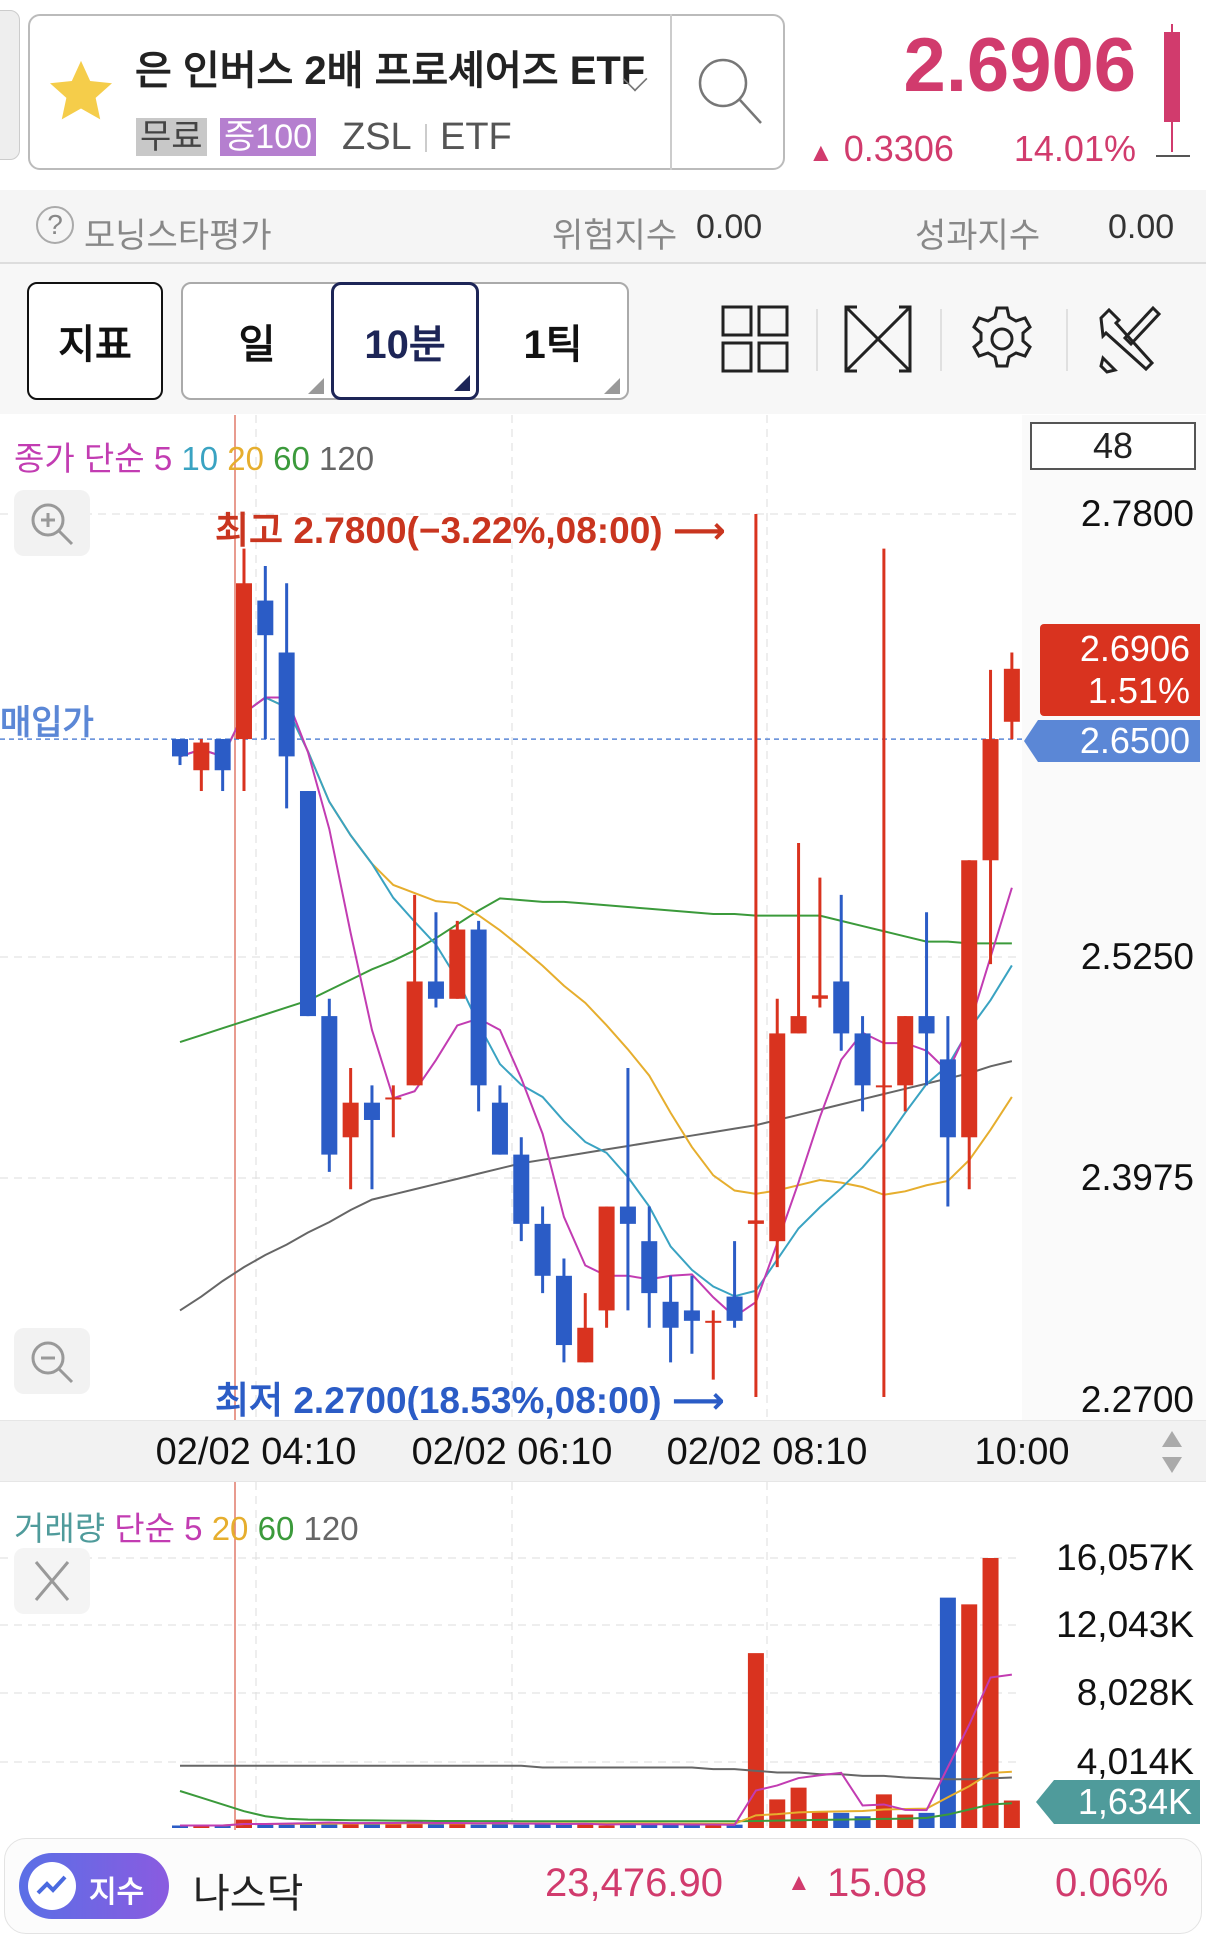 This screenshot has height=1952, width=1206. What do you see at coordinates (55, 225) in the screenshot?
I see `help-icon: ?` at bounding box center [55, 225].